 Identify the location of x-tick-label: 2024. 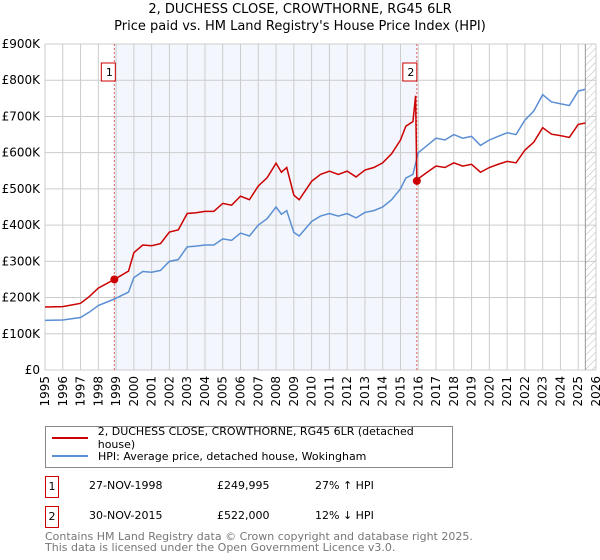
(560, 391).